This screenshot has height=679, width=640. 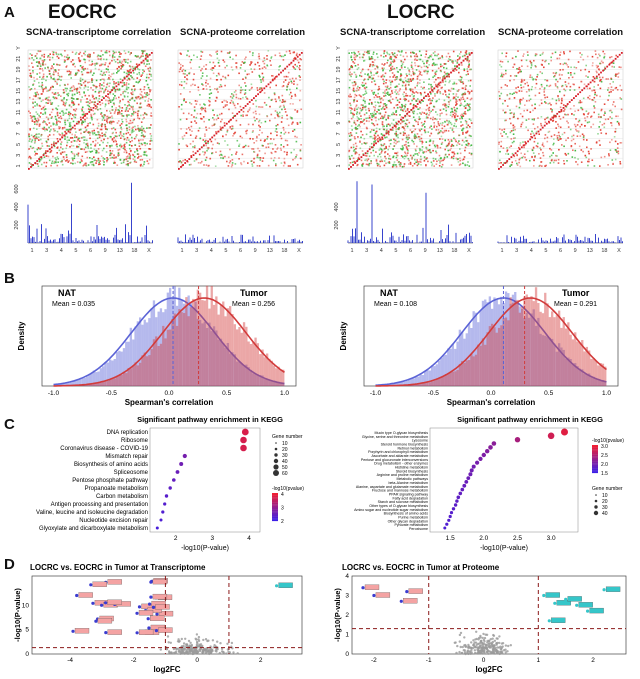 What do you see at coordinates (9, 564) in the screenshot?
I see `panel-letter-d: D` at bounding box center [9, 564].